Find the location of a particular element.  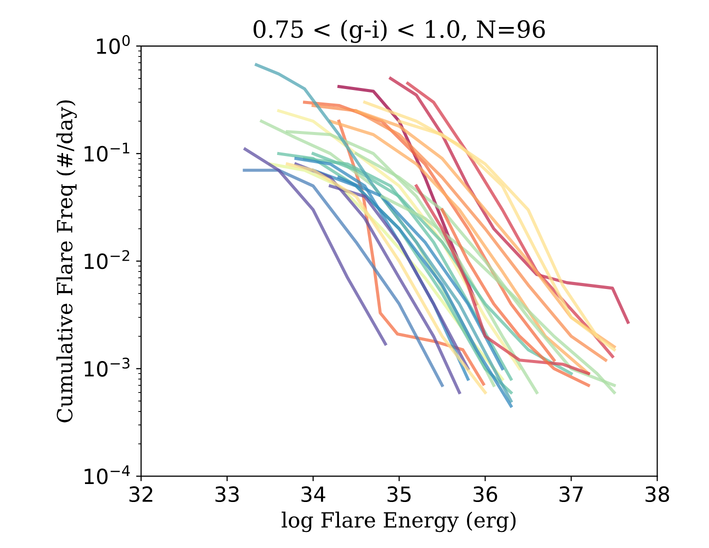

x-tick-label: 37 is located at coordinates (571, 494).